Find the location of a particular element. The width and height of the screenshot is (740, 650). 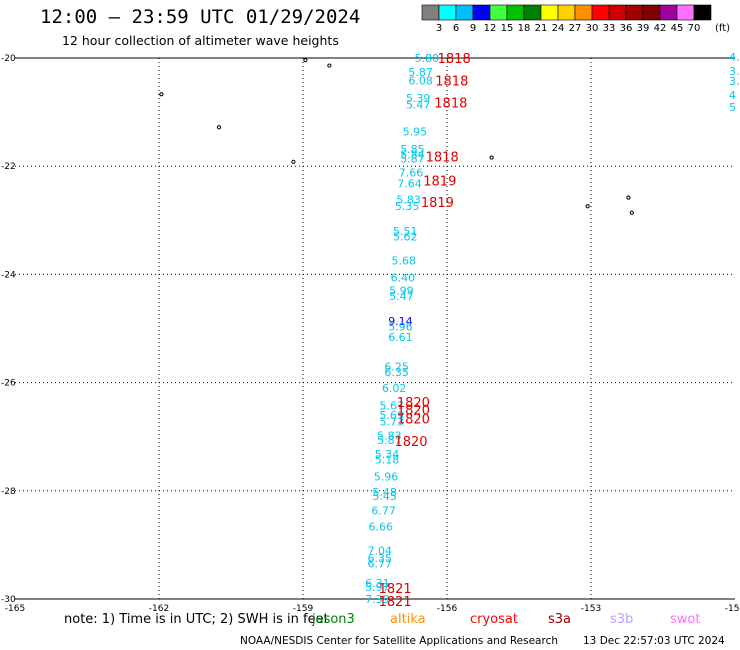

legend-label: 21 is located at coordinates (541, 28).